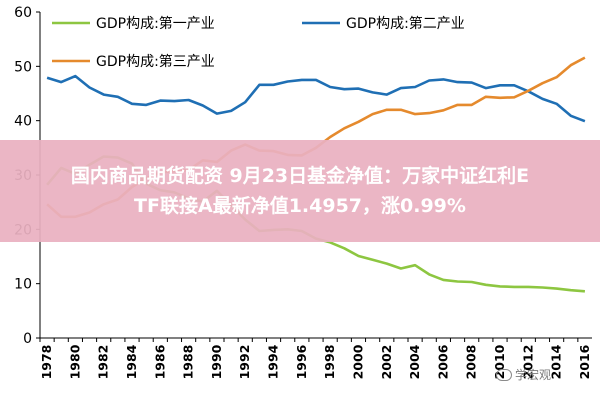  What do you see at coordinates (46, 362) in the screenshot?
I see `x-tick-label: 1978` at bounding box center [46, 362].